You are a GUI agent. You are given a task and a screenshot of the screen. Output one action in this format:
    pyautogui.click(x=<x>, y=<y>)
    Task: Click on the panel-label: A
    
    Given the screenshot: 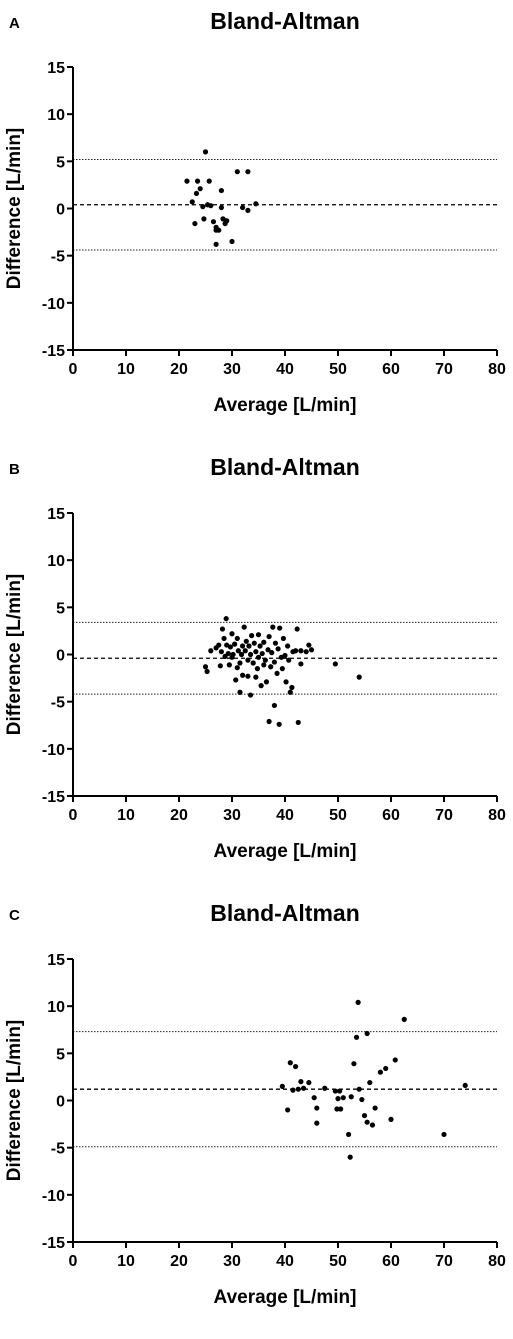 What is the action you would take?
    pyautogui.click(x=14, y=23)
    